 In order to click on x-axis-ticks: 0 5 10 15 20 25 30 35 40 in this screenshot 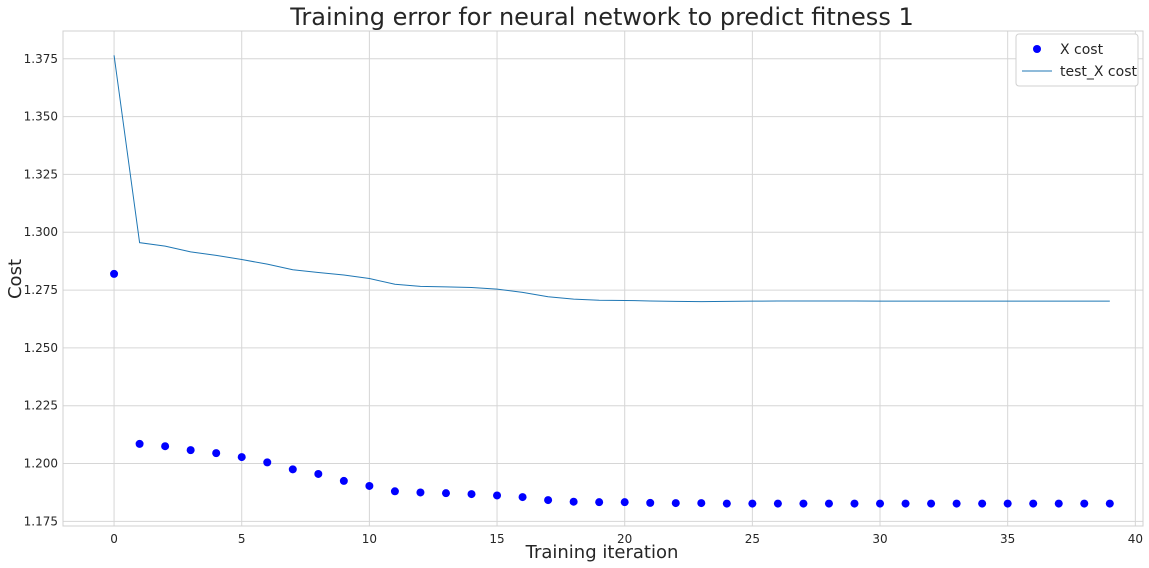, I will do `click(626, 539)`.